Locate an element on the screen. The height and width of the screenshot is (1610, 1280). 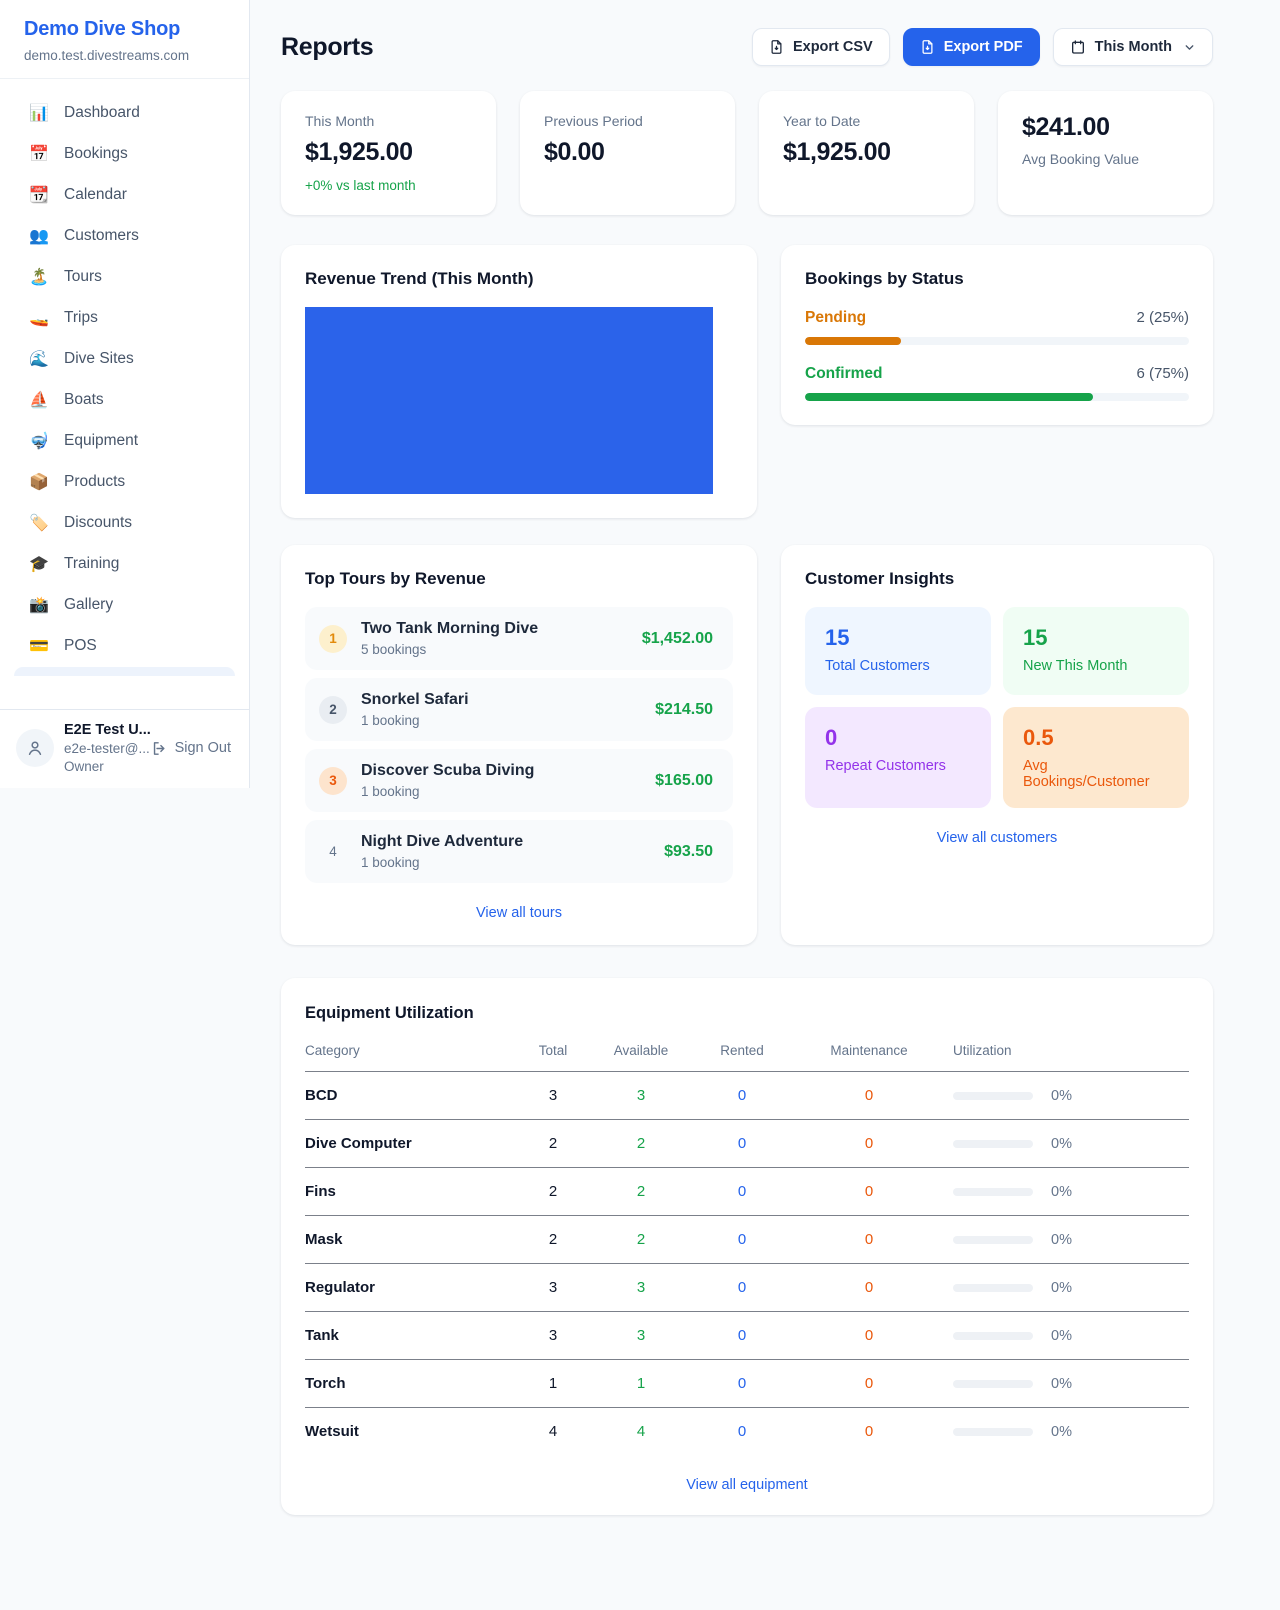
table-row: Dive Computer 2 2 0 0 0% is located at coordinates (747, 1143).